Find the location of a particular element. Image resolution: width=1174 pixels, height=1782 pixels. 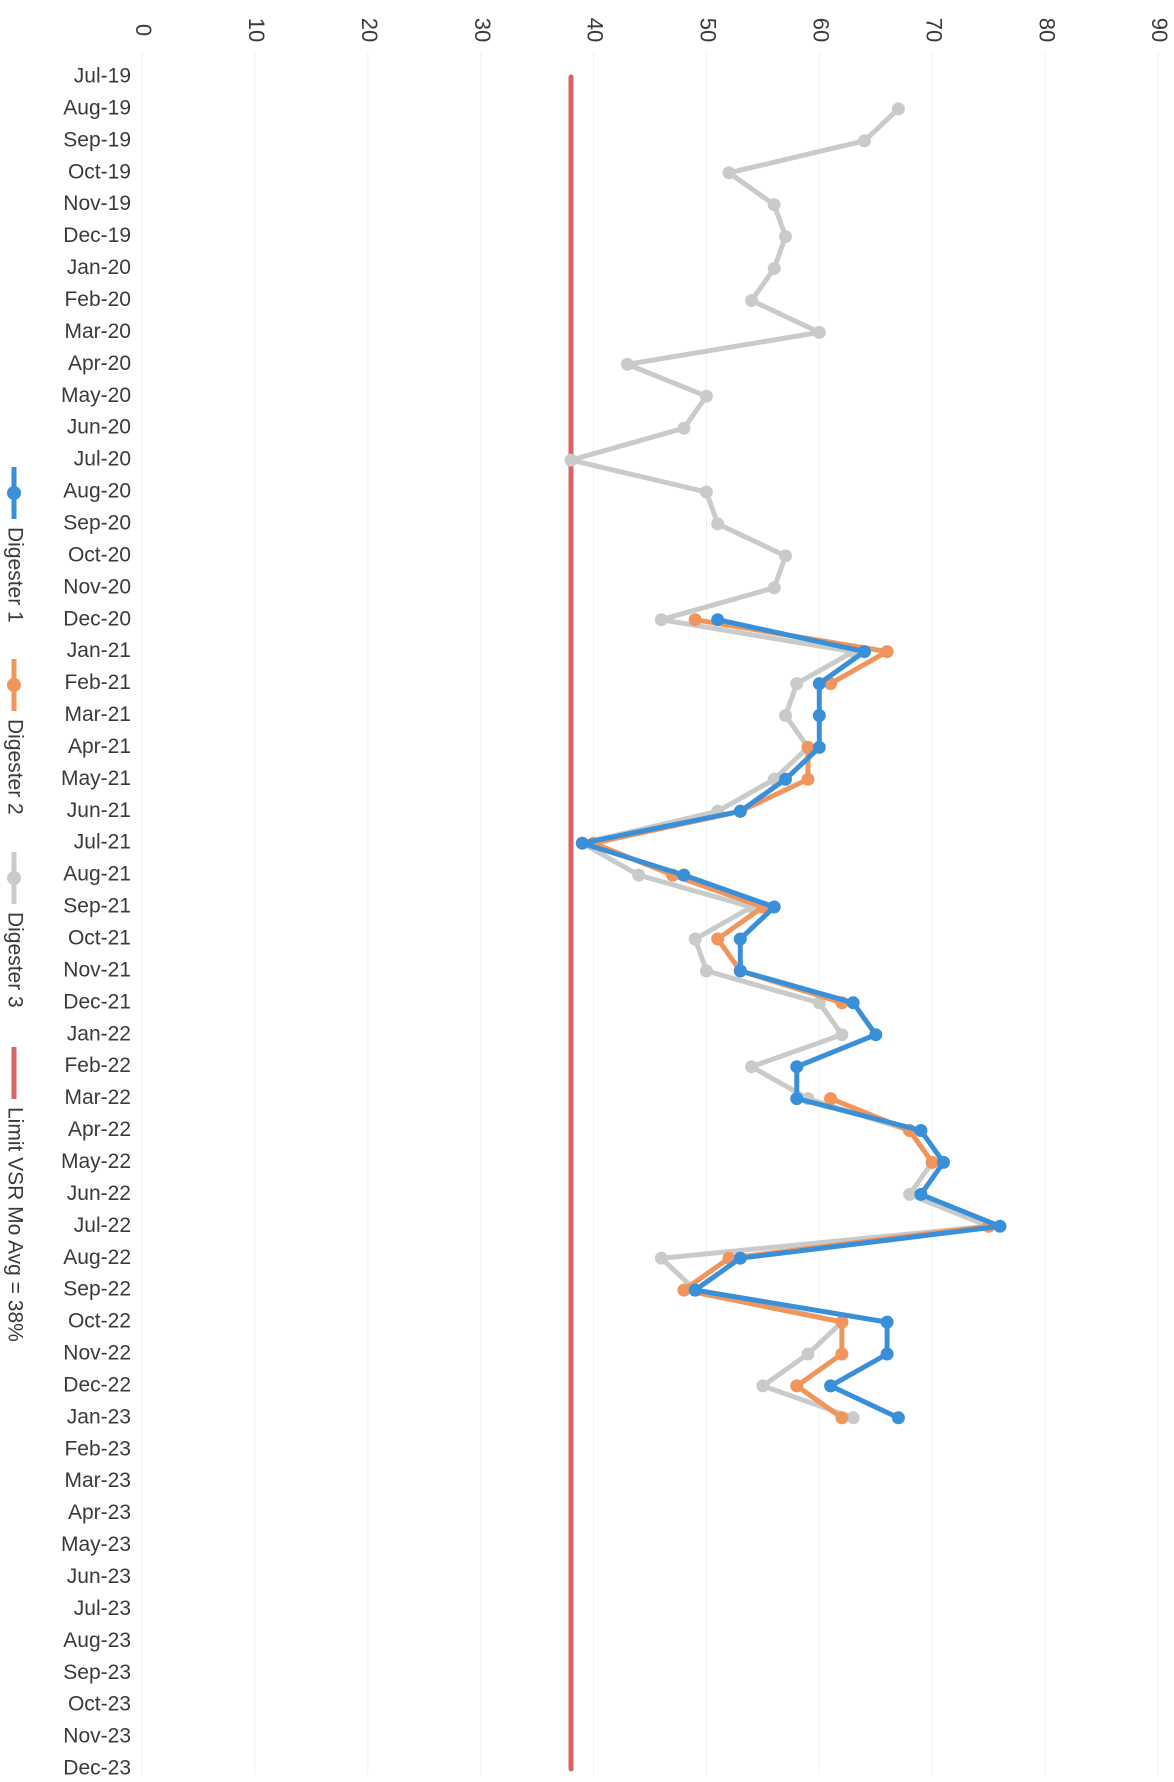

category-tick-label: Nov-20 is located at coordinates (97, 586).